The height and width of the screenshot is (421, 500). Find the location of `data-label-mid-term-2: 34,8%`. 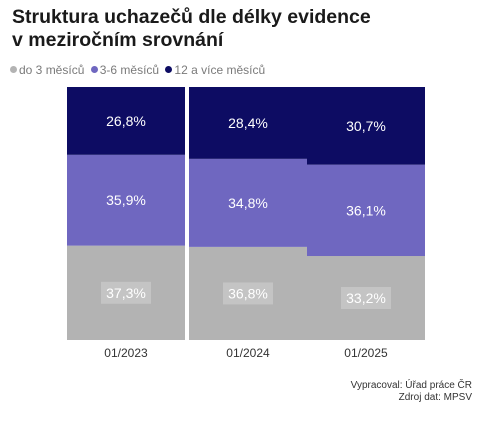

data-label-mid-term-2: 34,8% is located at coordinates (248, 203).